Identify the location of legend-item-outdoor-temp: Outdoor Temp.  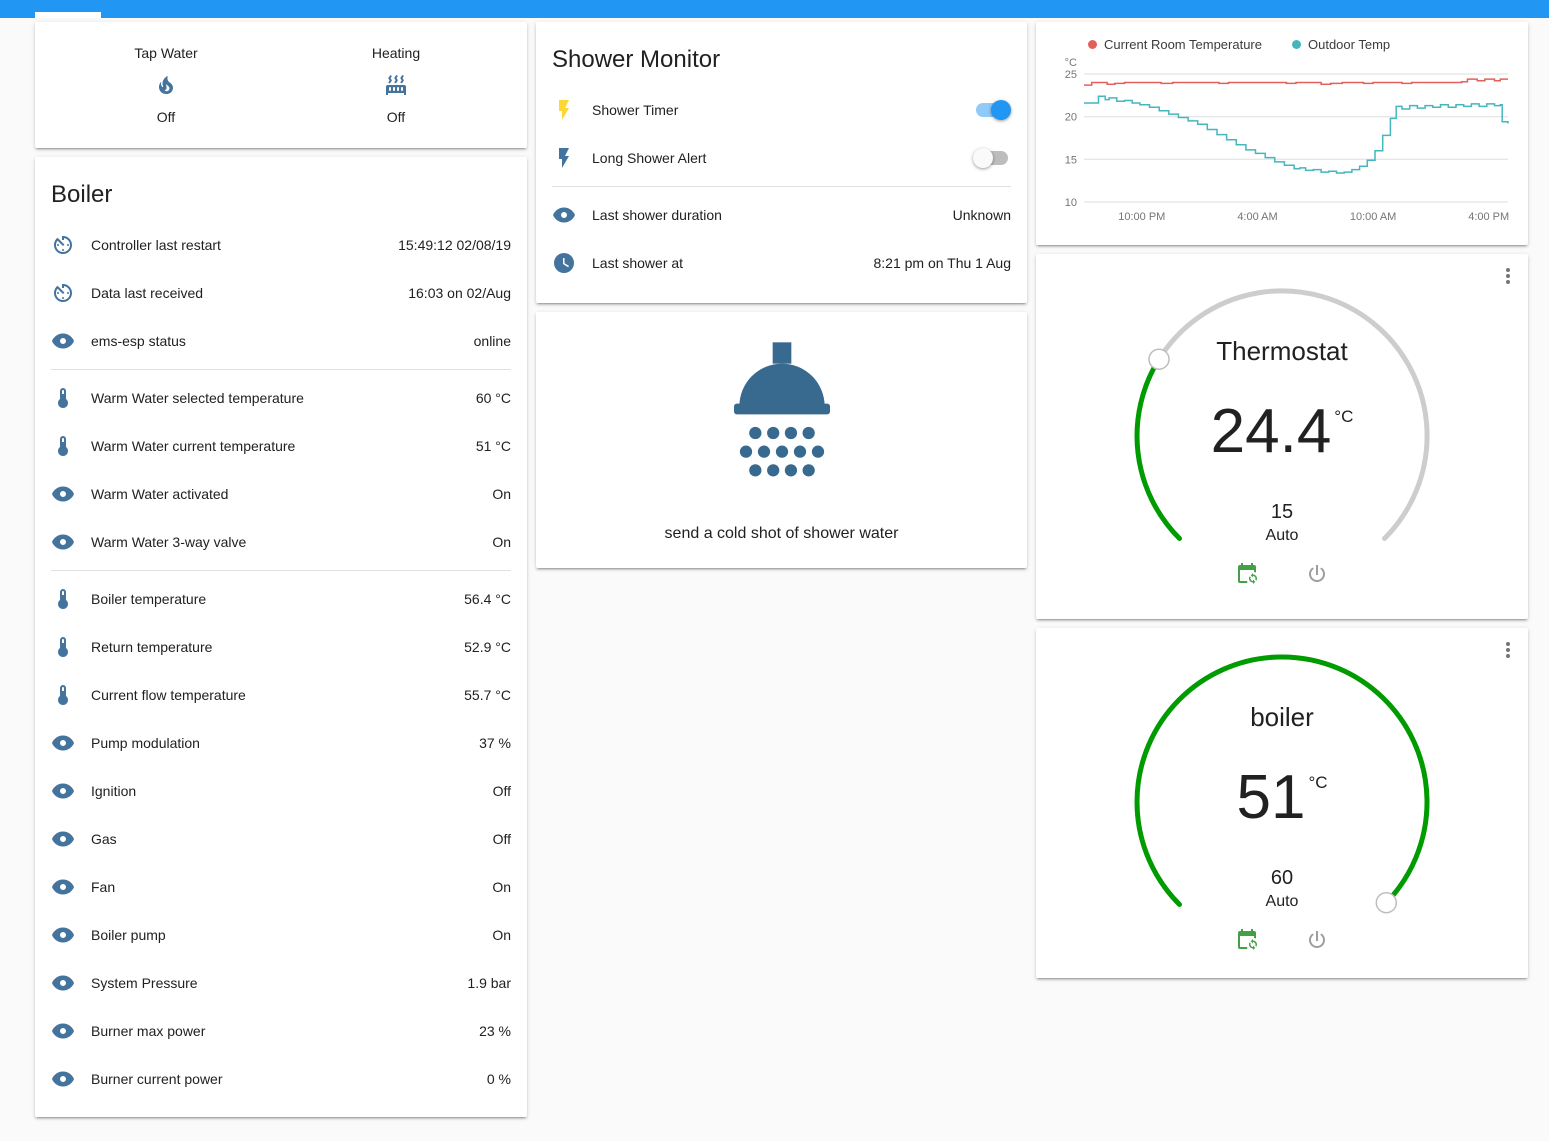
(1341, 44).